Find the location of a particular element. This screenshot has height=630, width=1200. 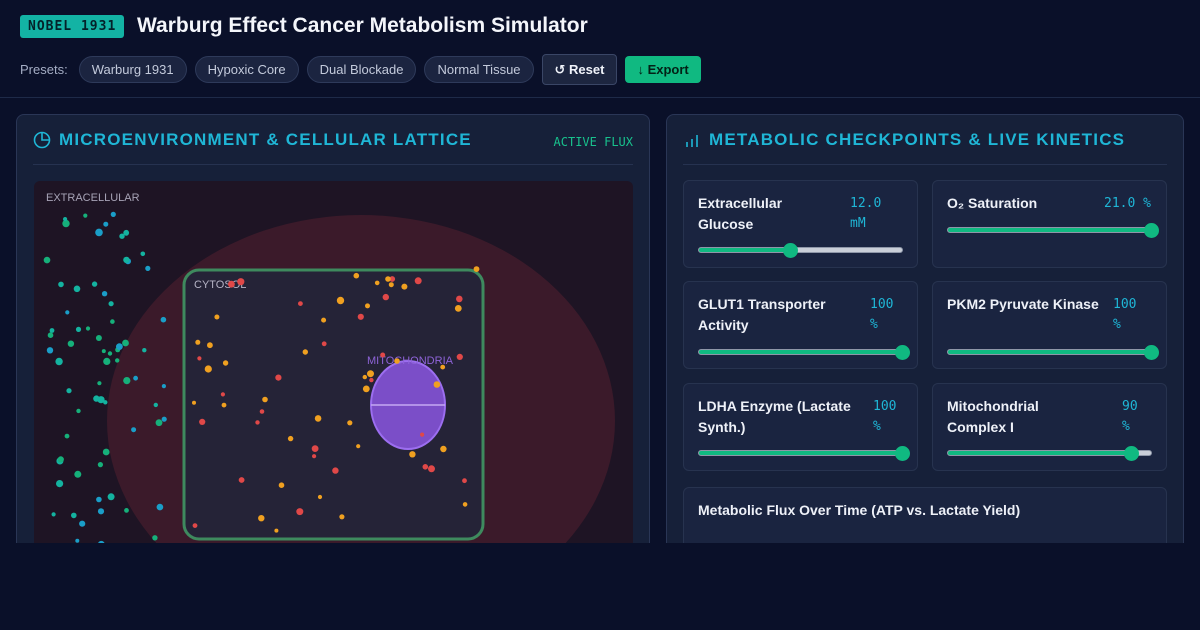

pkm2-slider is located at coordinates (1053, 352).